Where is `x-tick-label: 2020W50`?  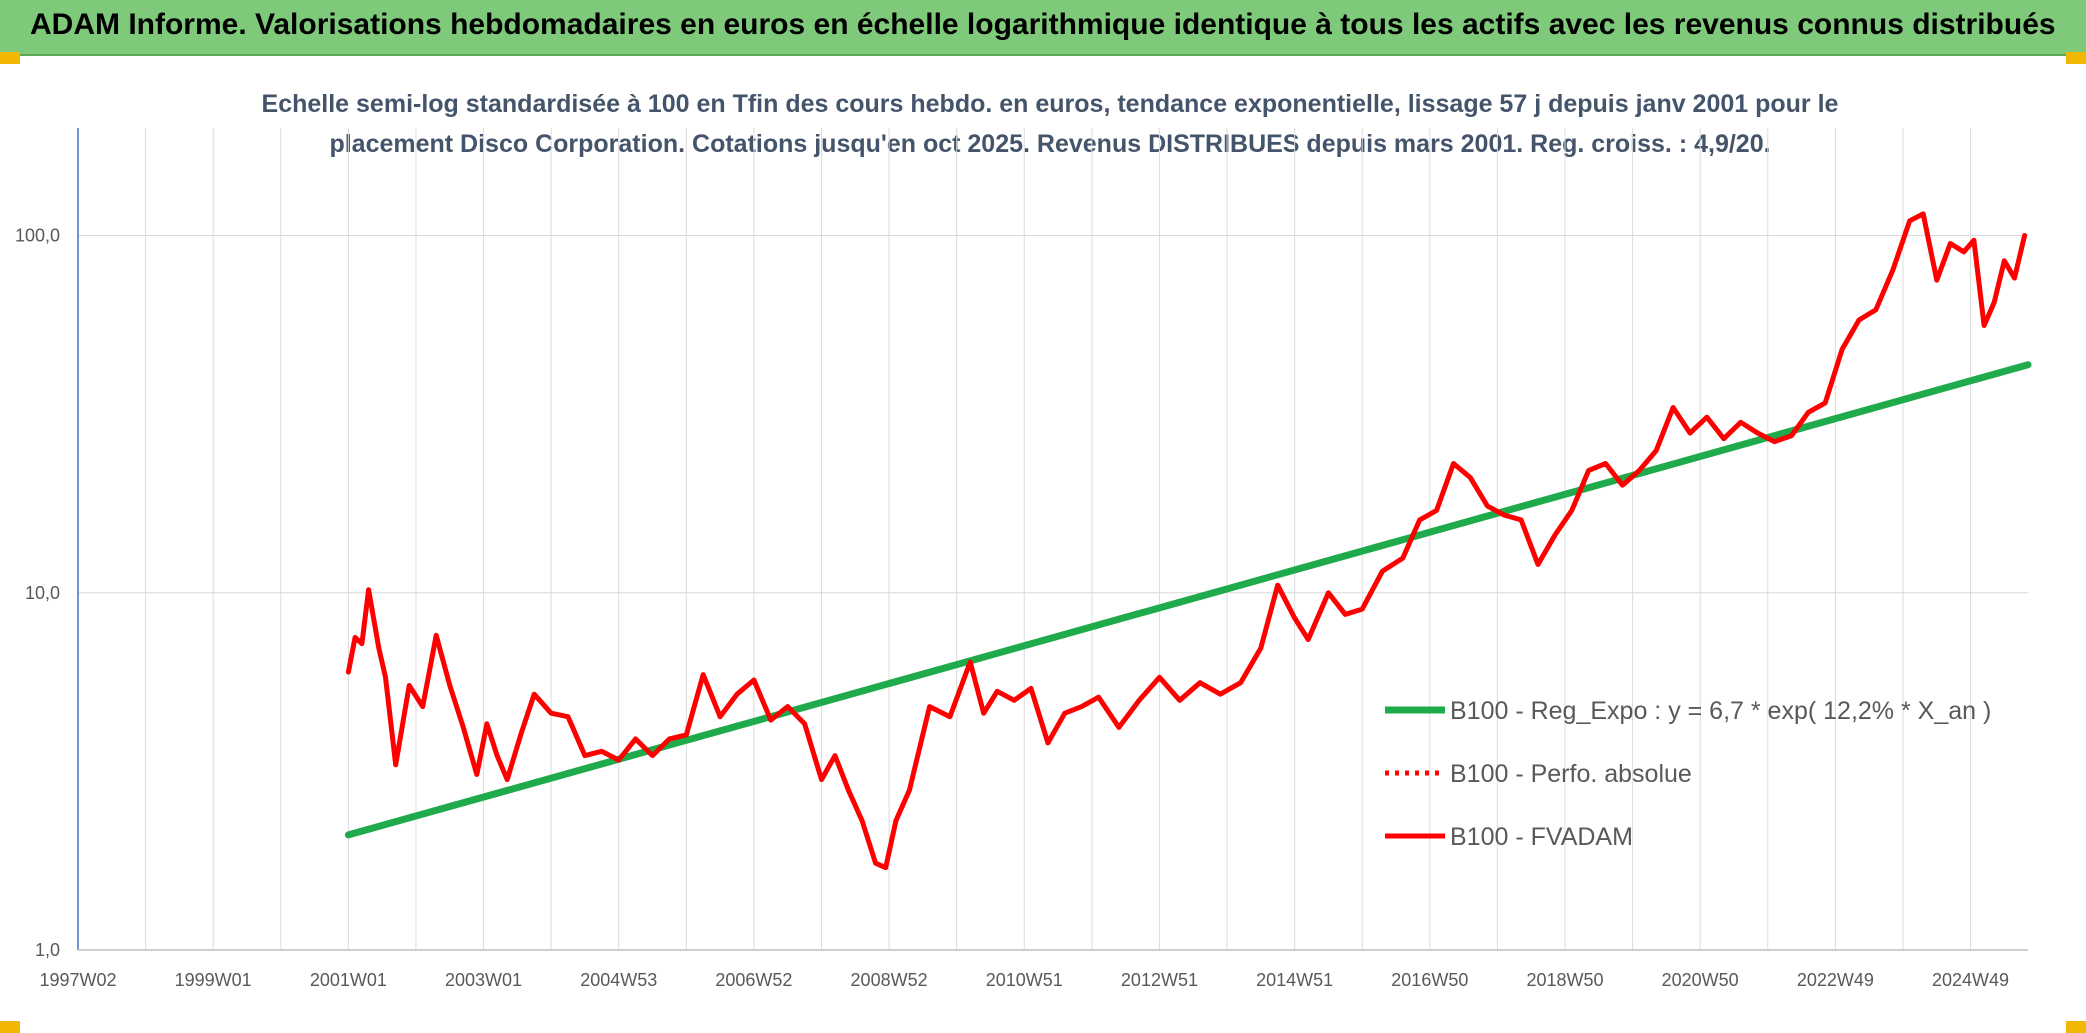
x-tick-label: 2020W50 is located at coordinates (1700, 980).